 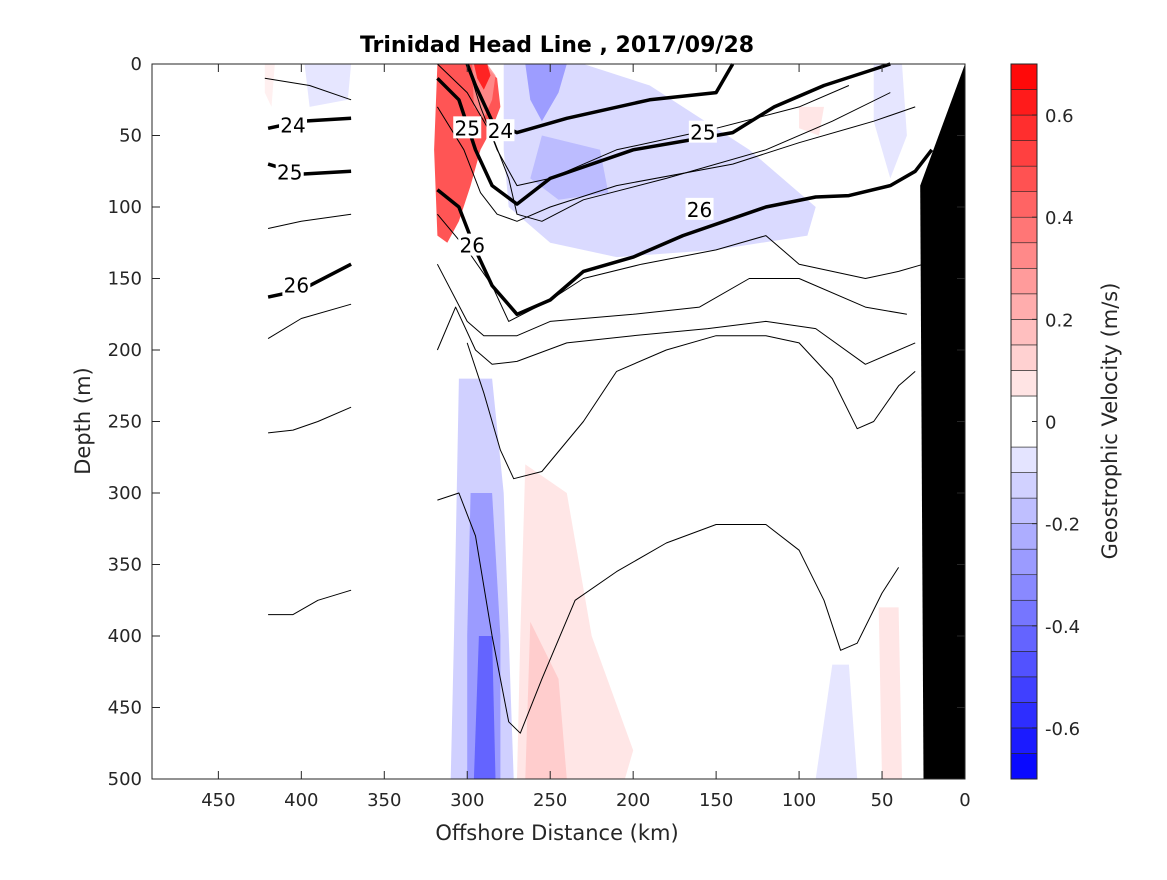 I want to click on colorbar-tick-label: -0.4, so click(x=1062, y=627).